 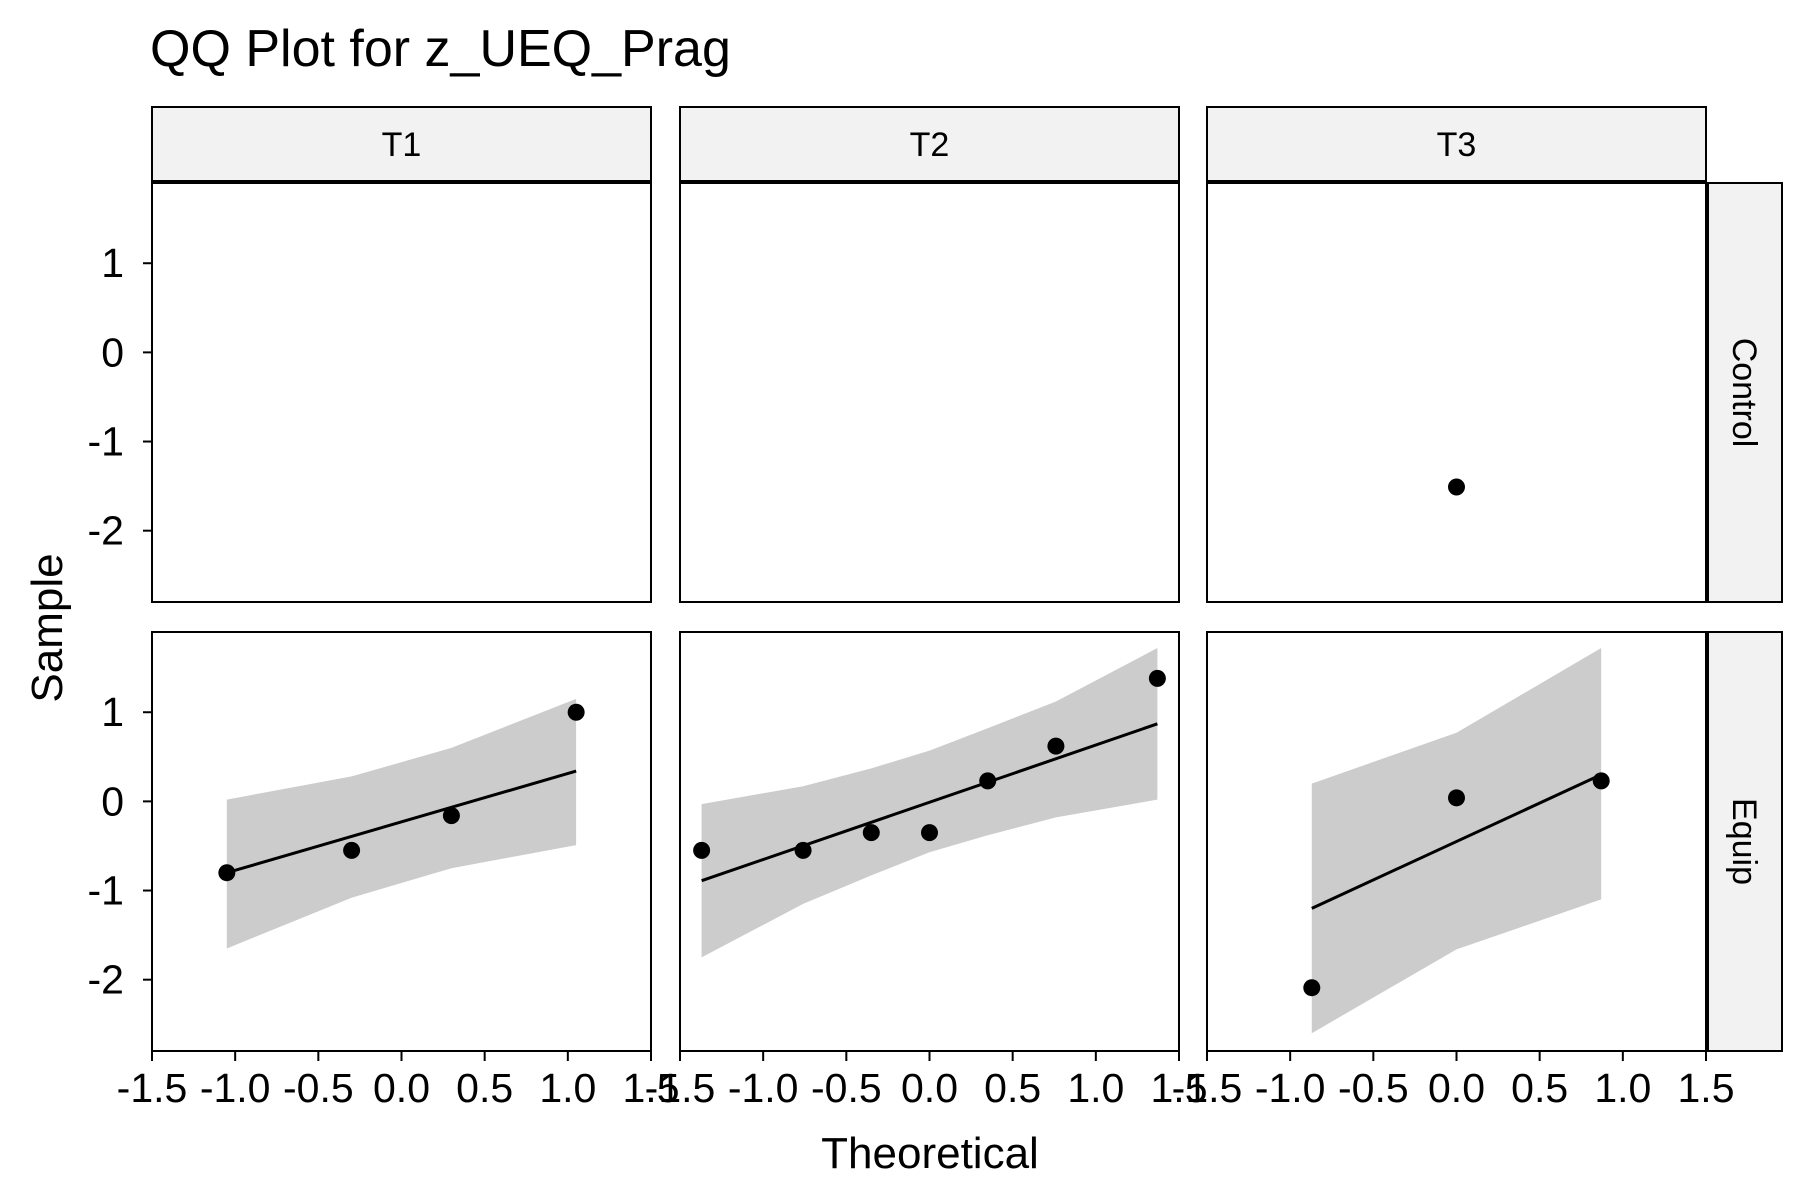 I want to click on strip-col-T3, so click(x=1456, y=144).